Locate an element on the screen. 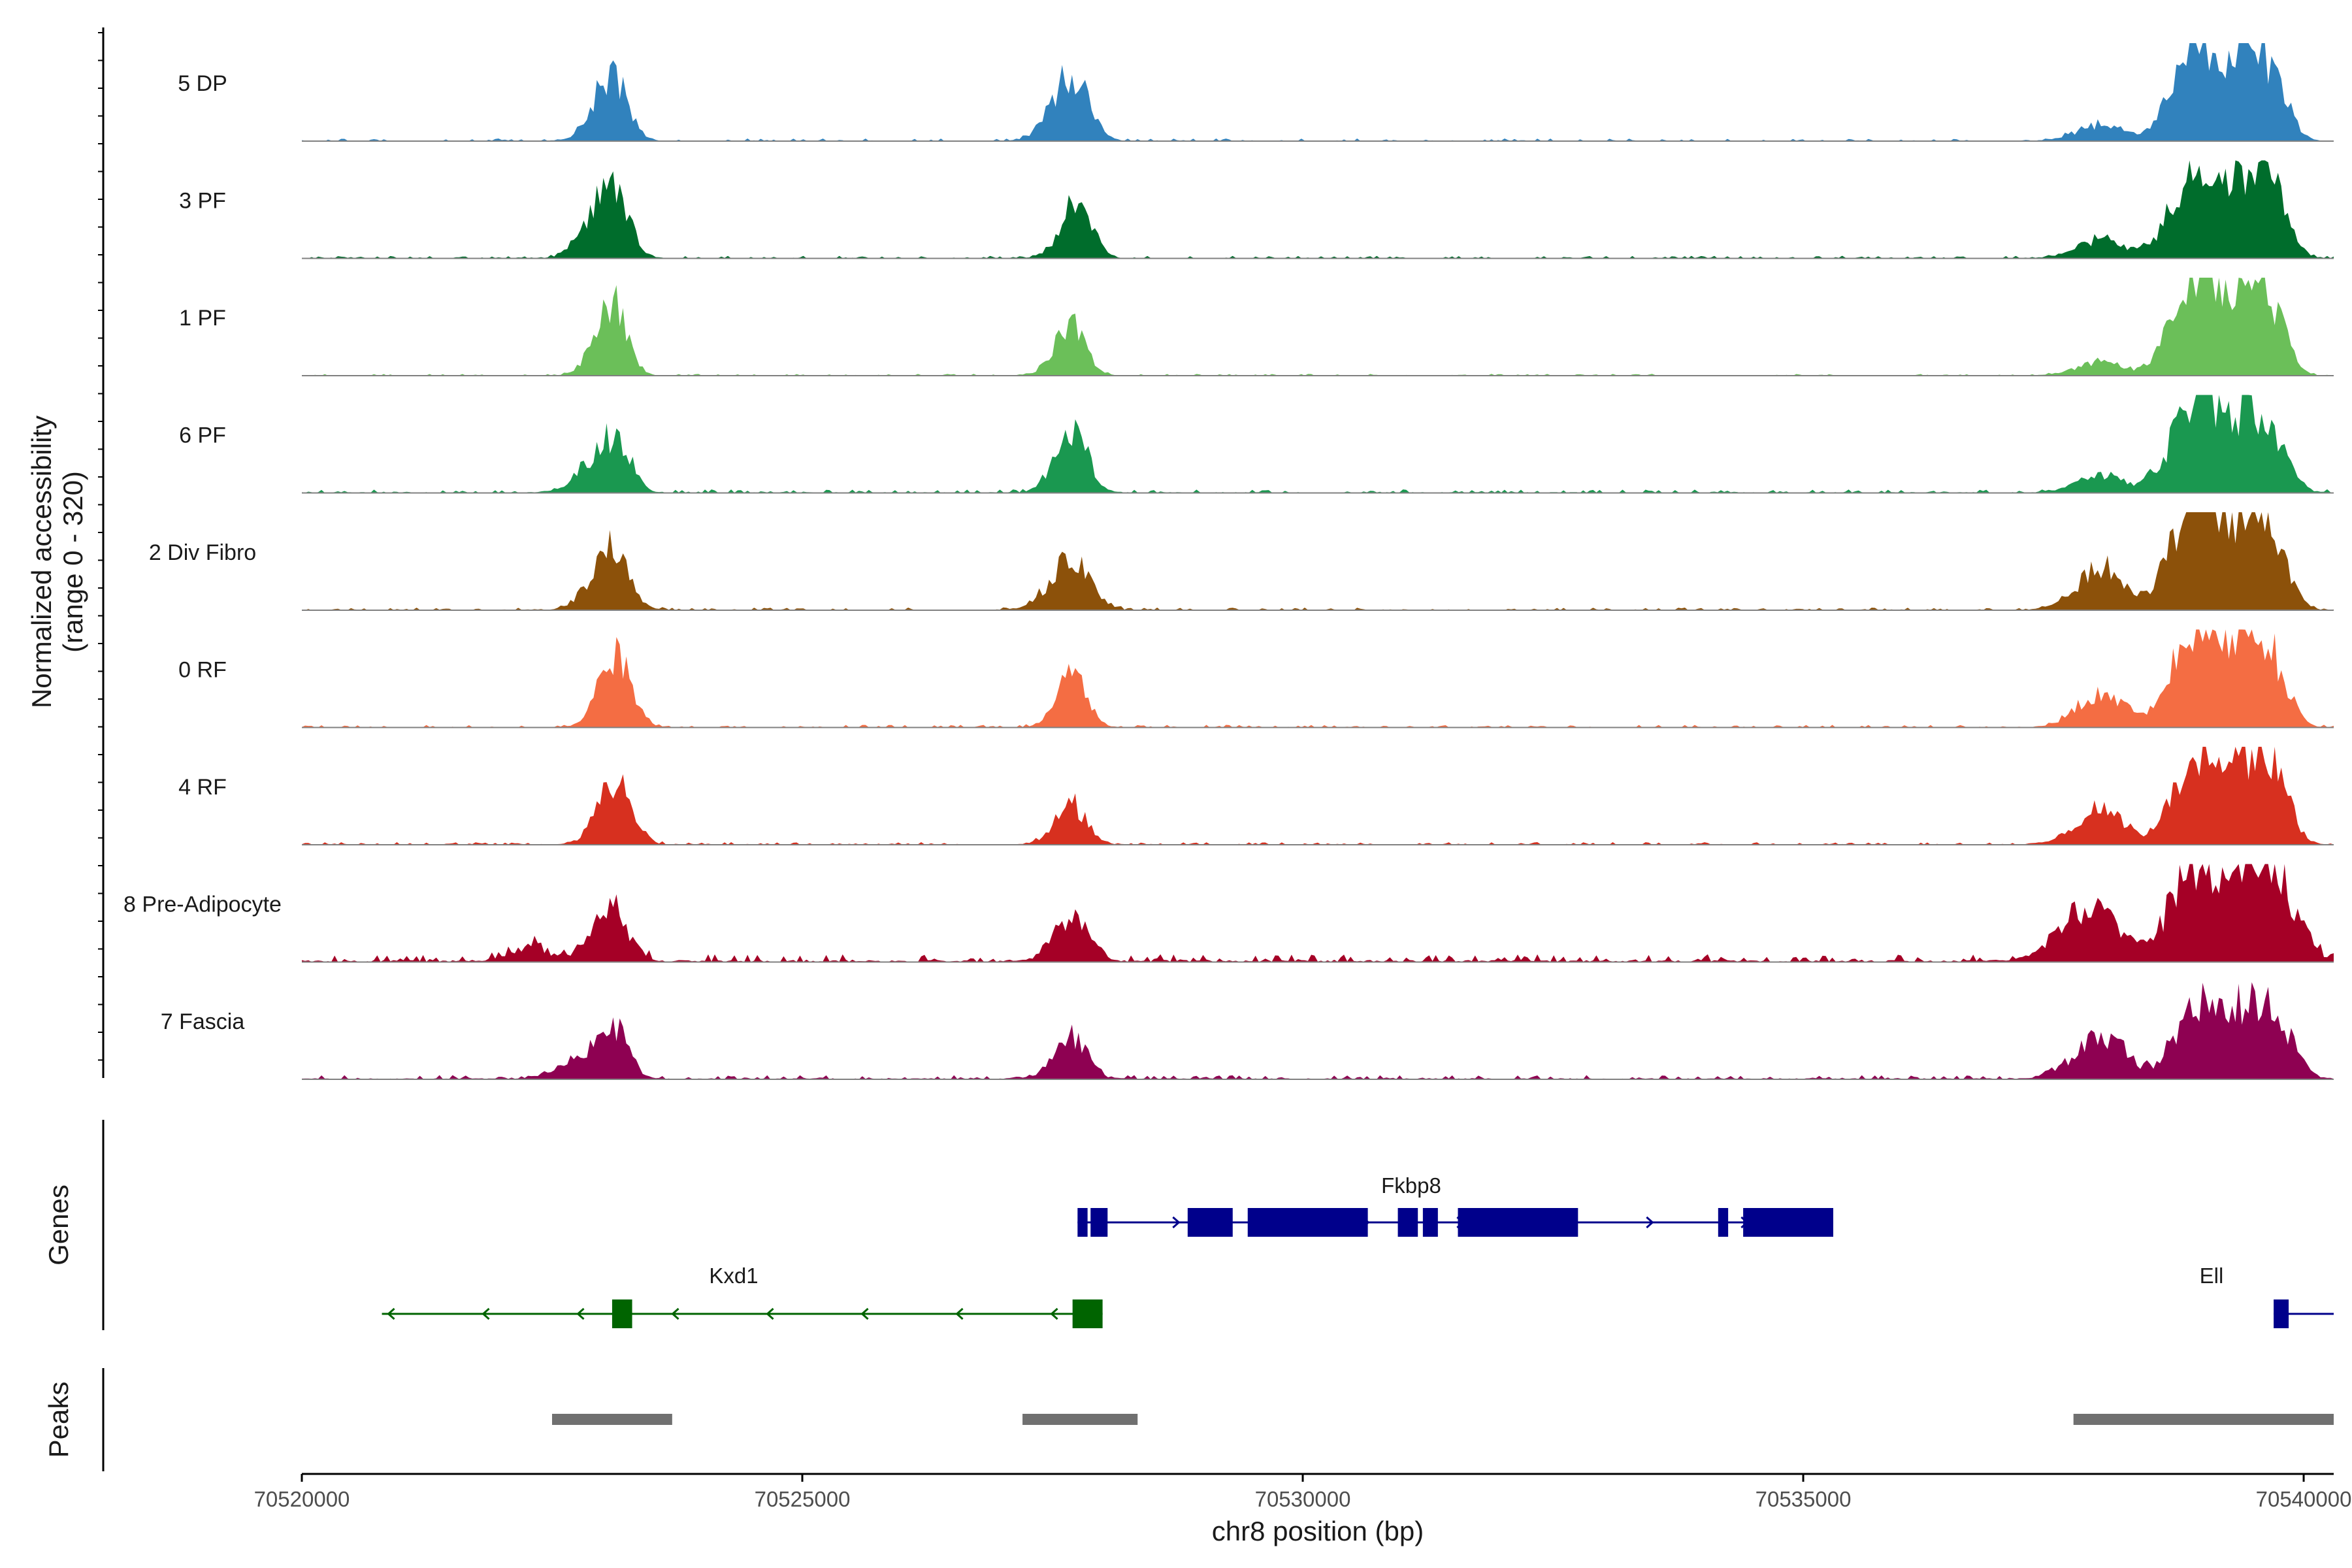  track-1-pf: 1 PF is located at coordinates (1256, 327).